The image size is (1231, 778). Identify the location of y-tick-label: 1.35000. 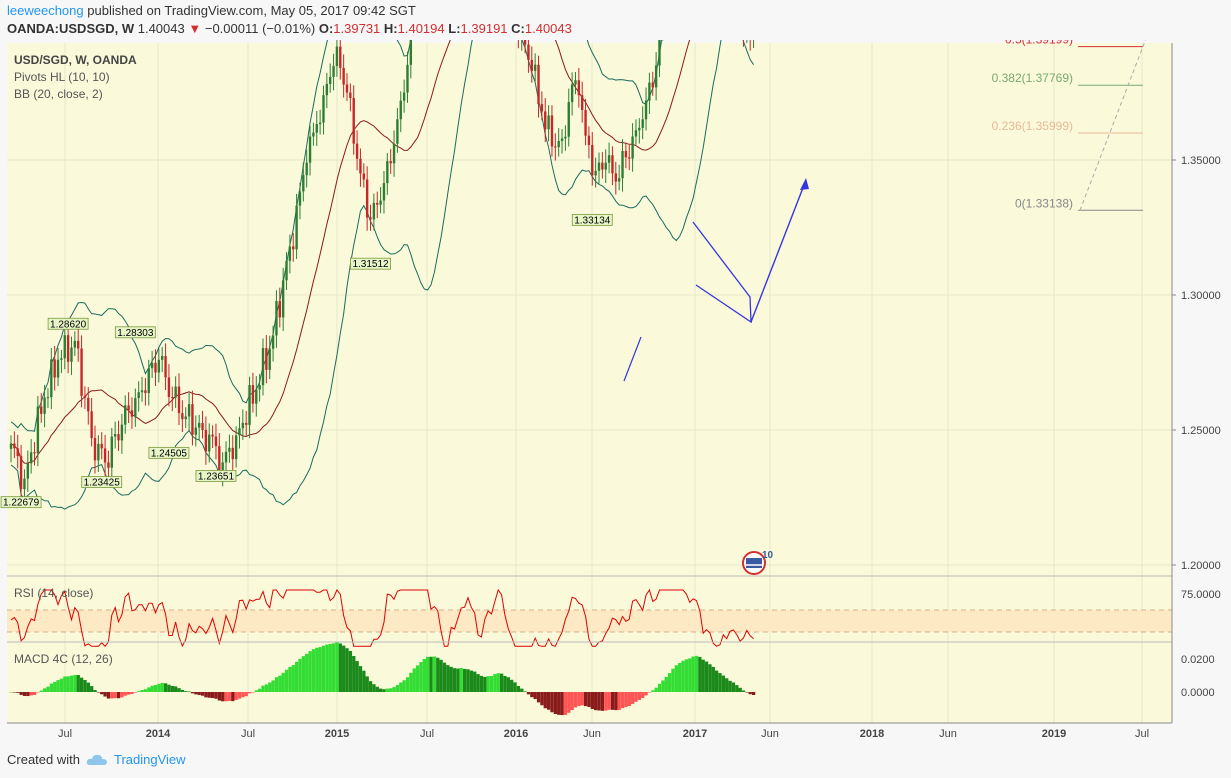
(1201, 161).